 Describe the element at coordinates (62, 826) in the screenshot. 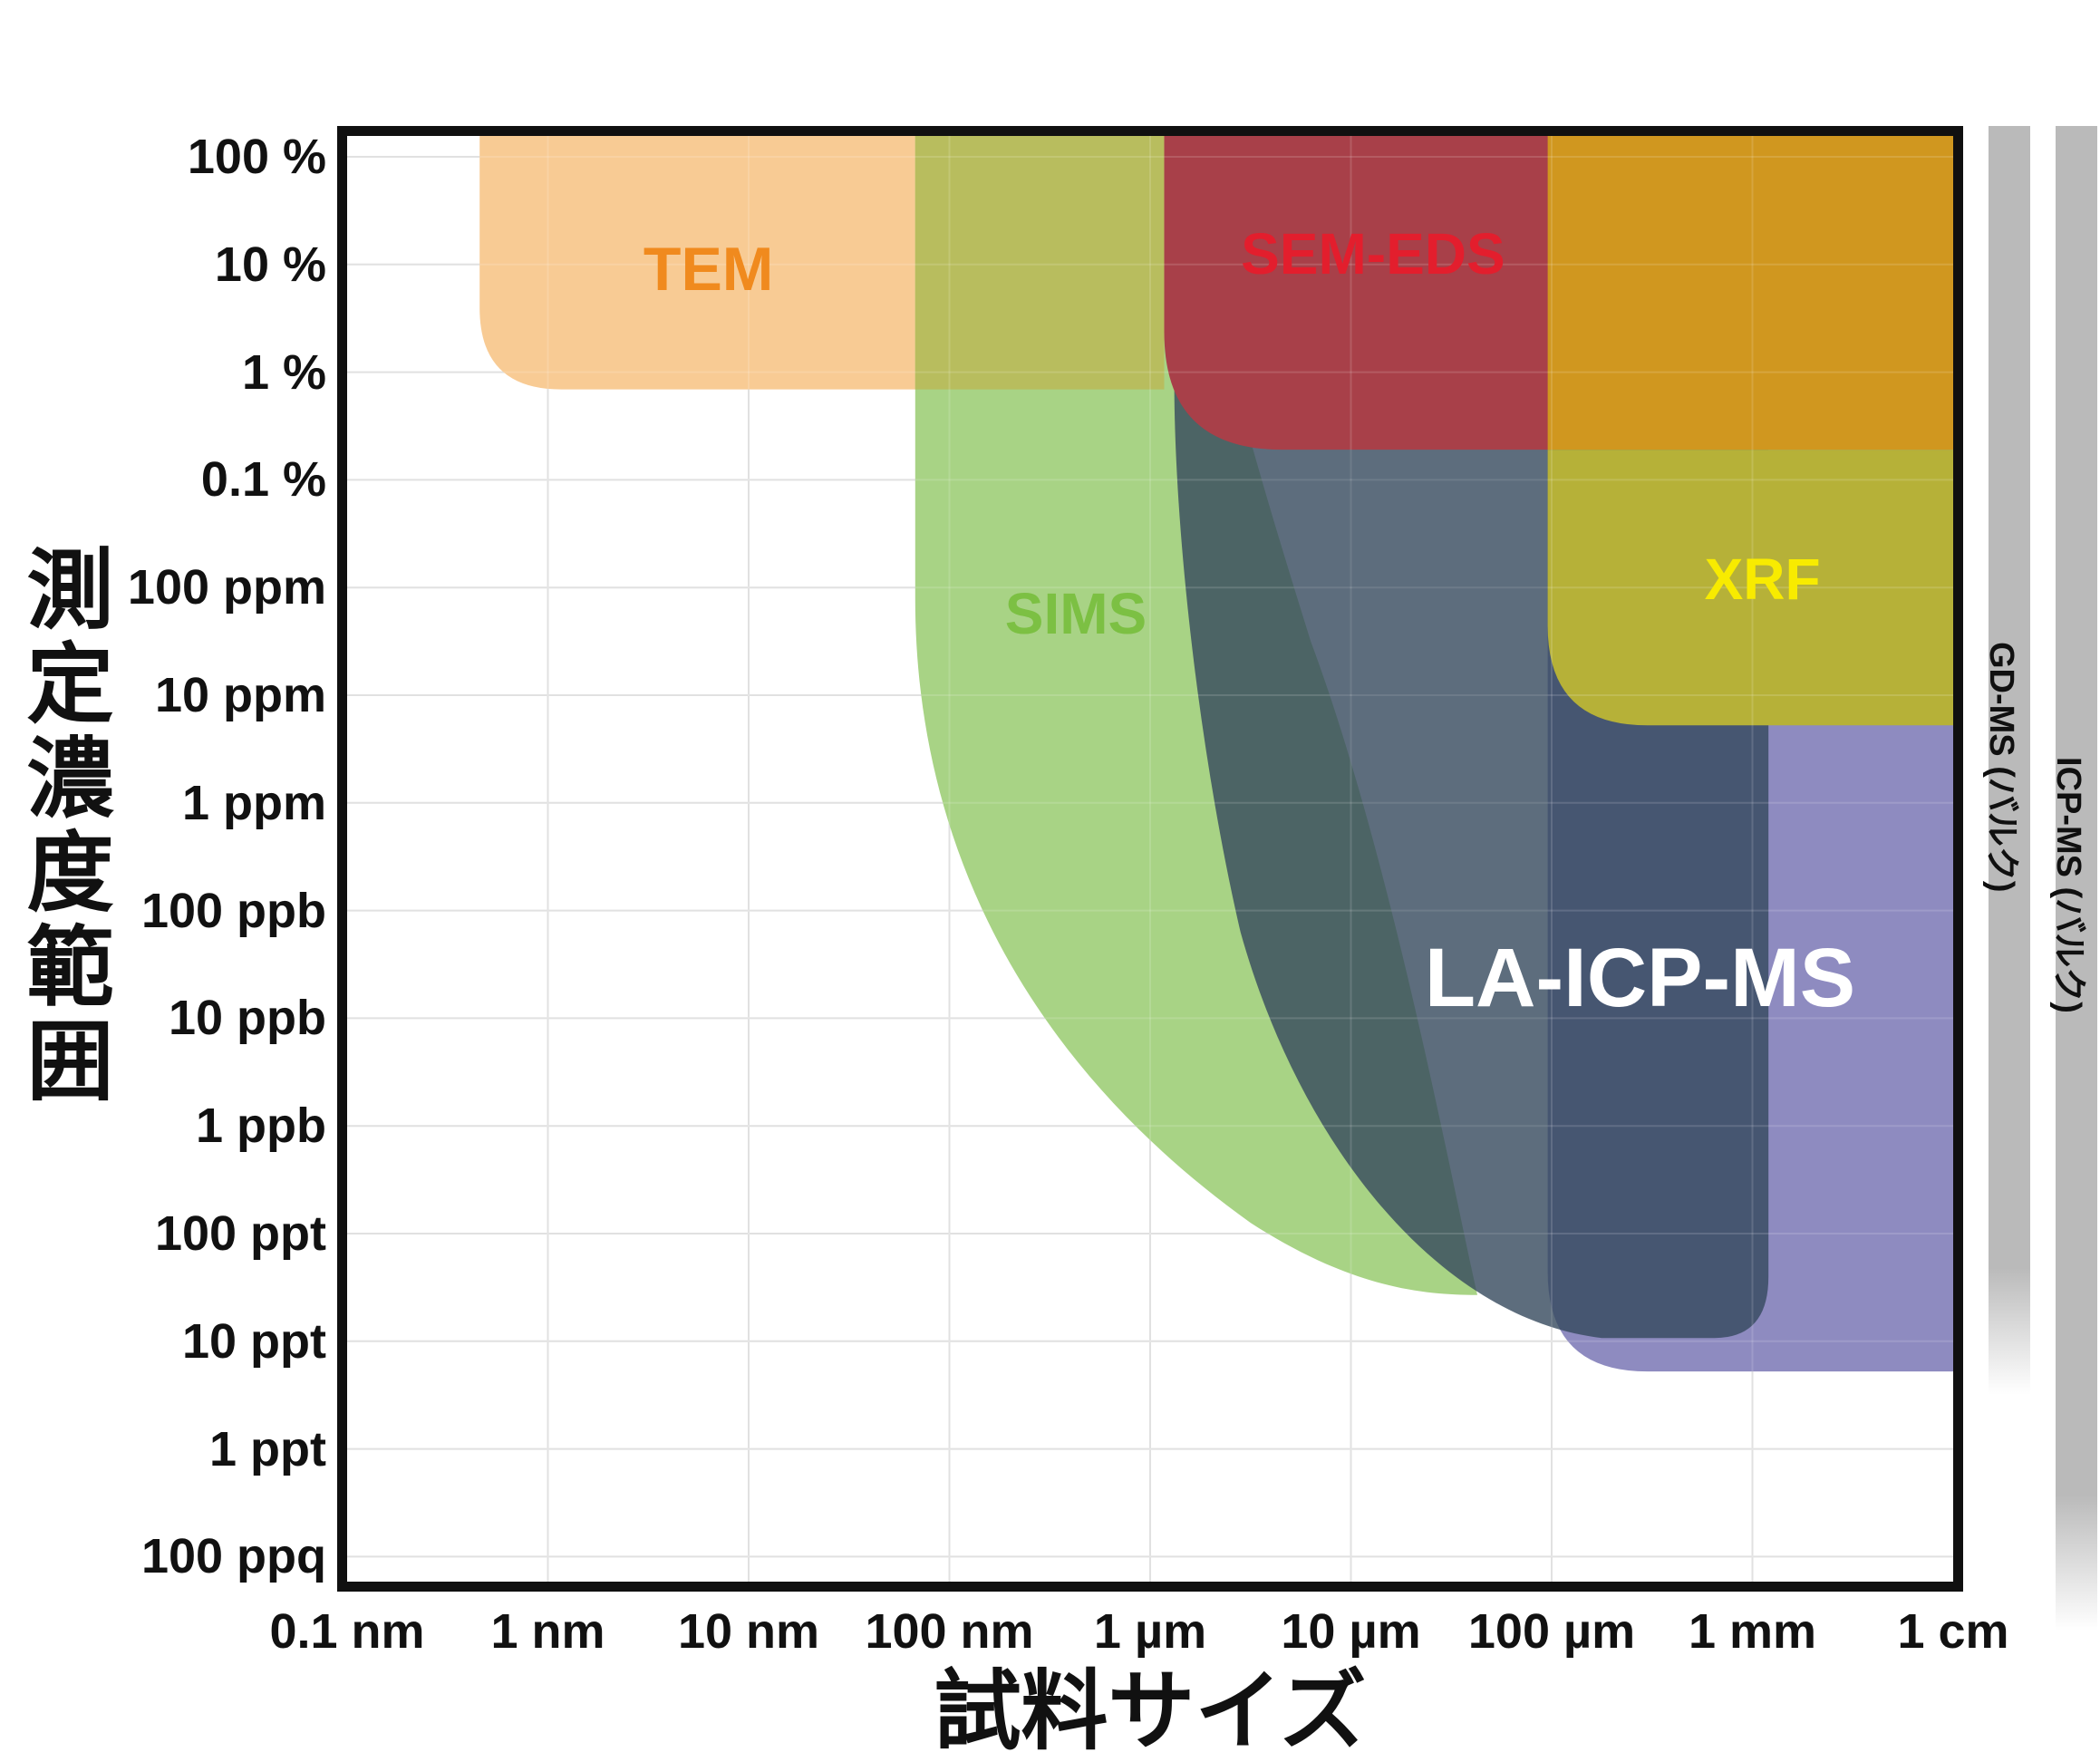

I see `y-axis-title: 測定濃度範囲` at that location.